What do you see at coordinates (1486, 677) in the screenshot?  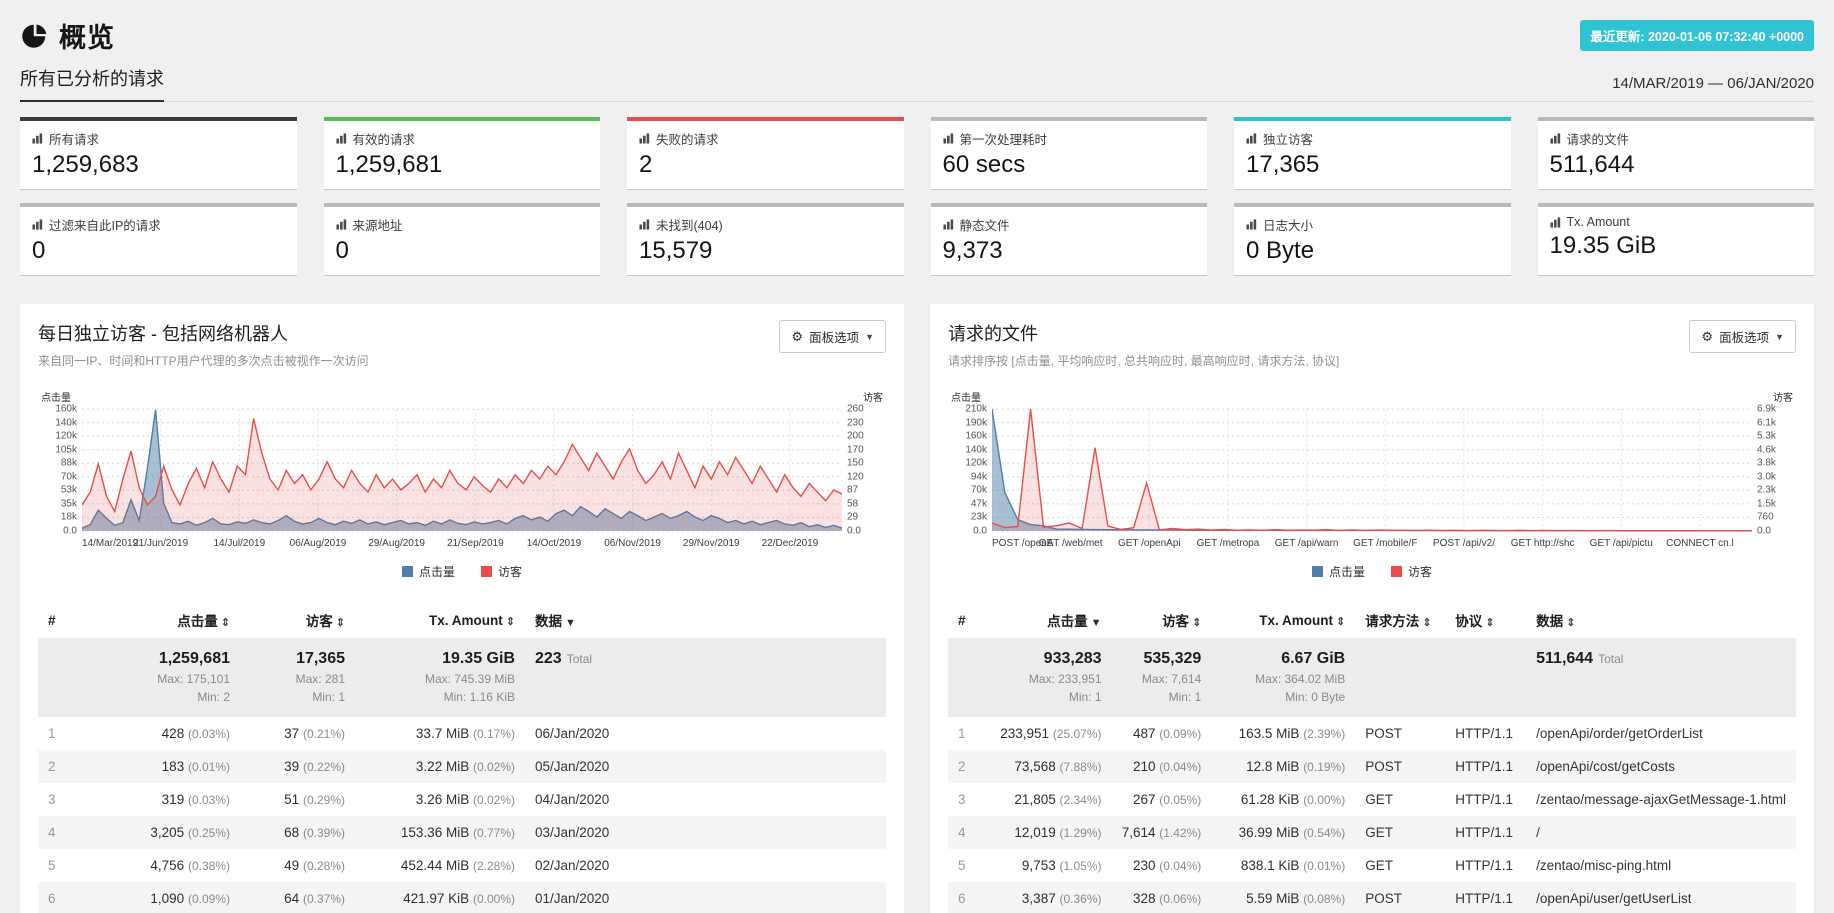 I see `summary-cell-protocol` at bounding box center [1486, 677].